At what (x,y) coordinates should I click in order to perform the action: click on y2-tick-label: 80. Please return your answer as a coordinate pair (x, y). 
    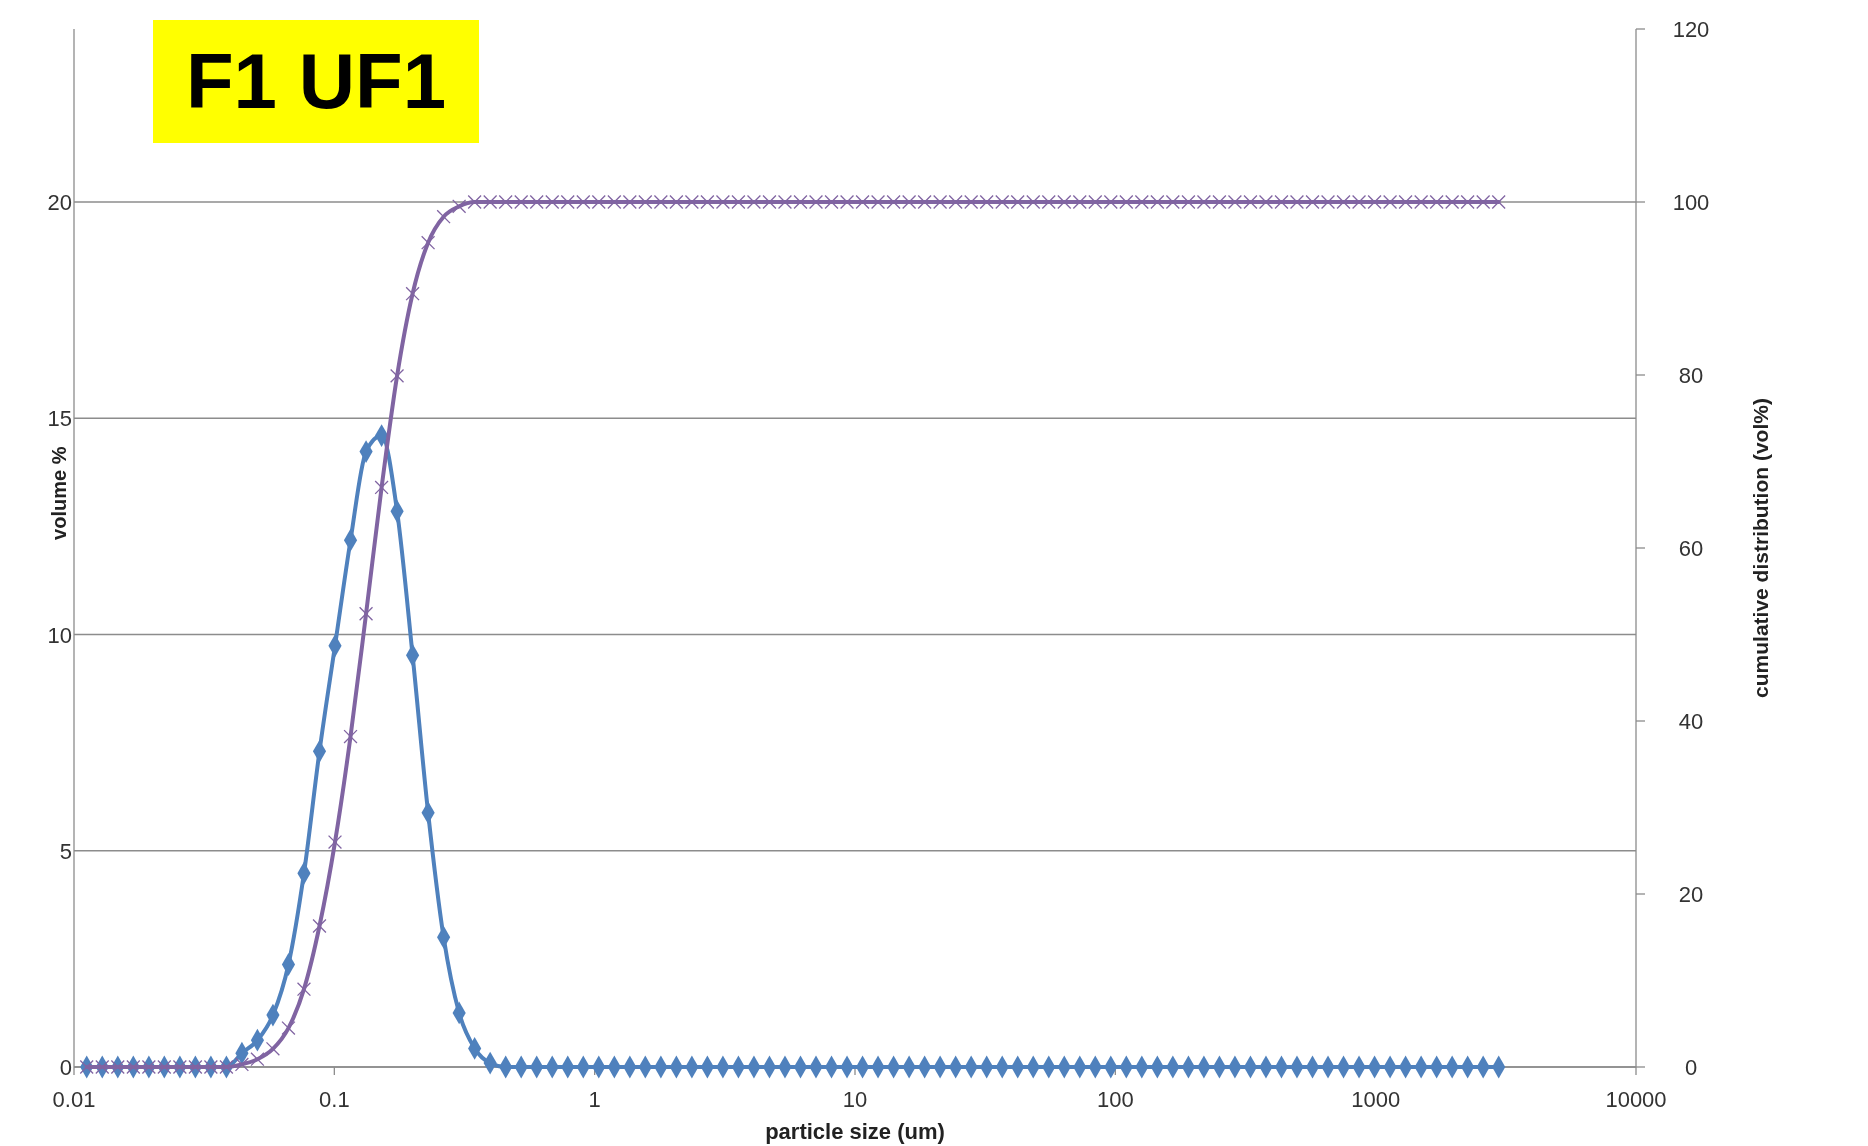
    Looking at the image, I should click on (1691, 375).